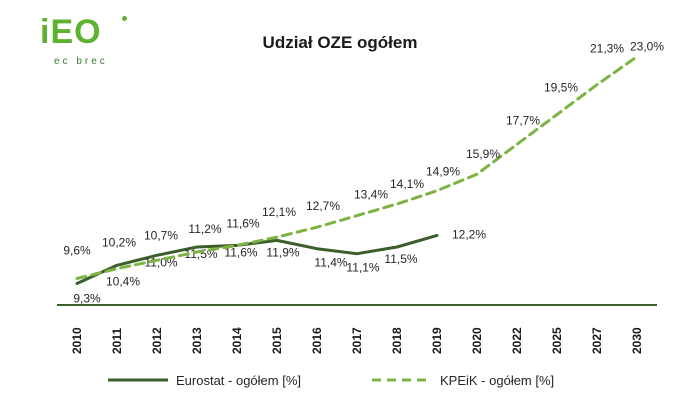  What do you see at coordinates (197, 340) in the screenshot?
I see `x-tick-label: 2013` at bounding box center [197, 340].